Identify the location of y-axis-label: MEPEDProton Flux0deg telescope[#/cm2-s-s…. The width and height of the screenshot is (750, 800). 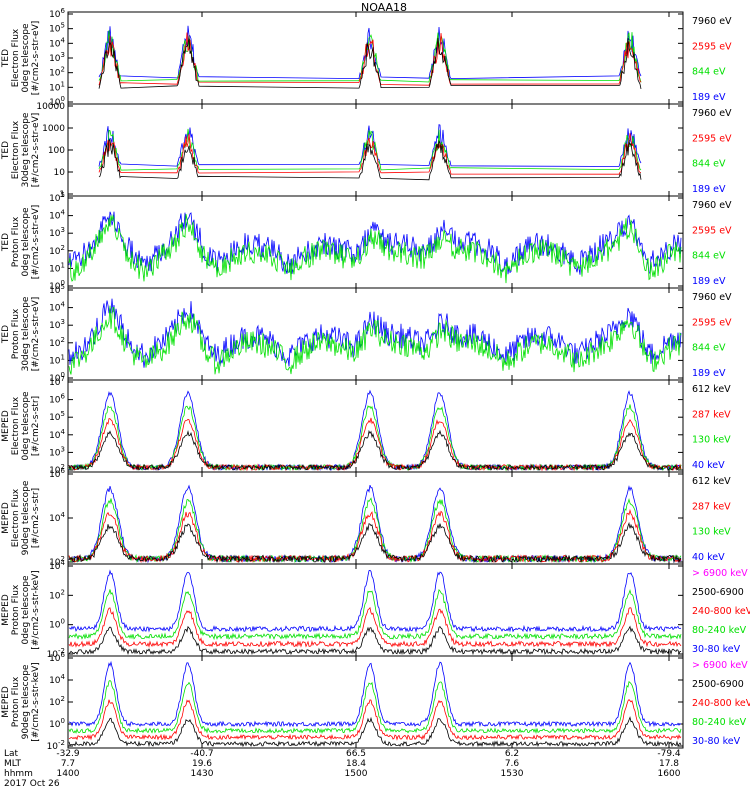
(21, 609).